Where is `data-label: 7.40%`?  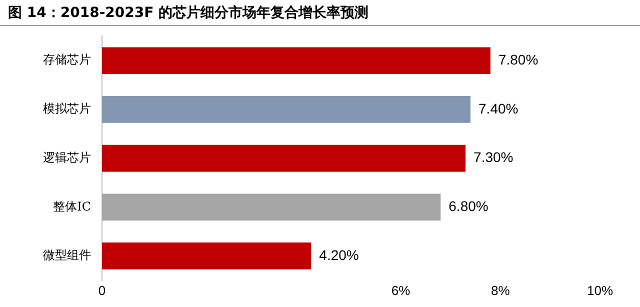 data-label: 7.40% is located at coordinates (498, 108).